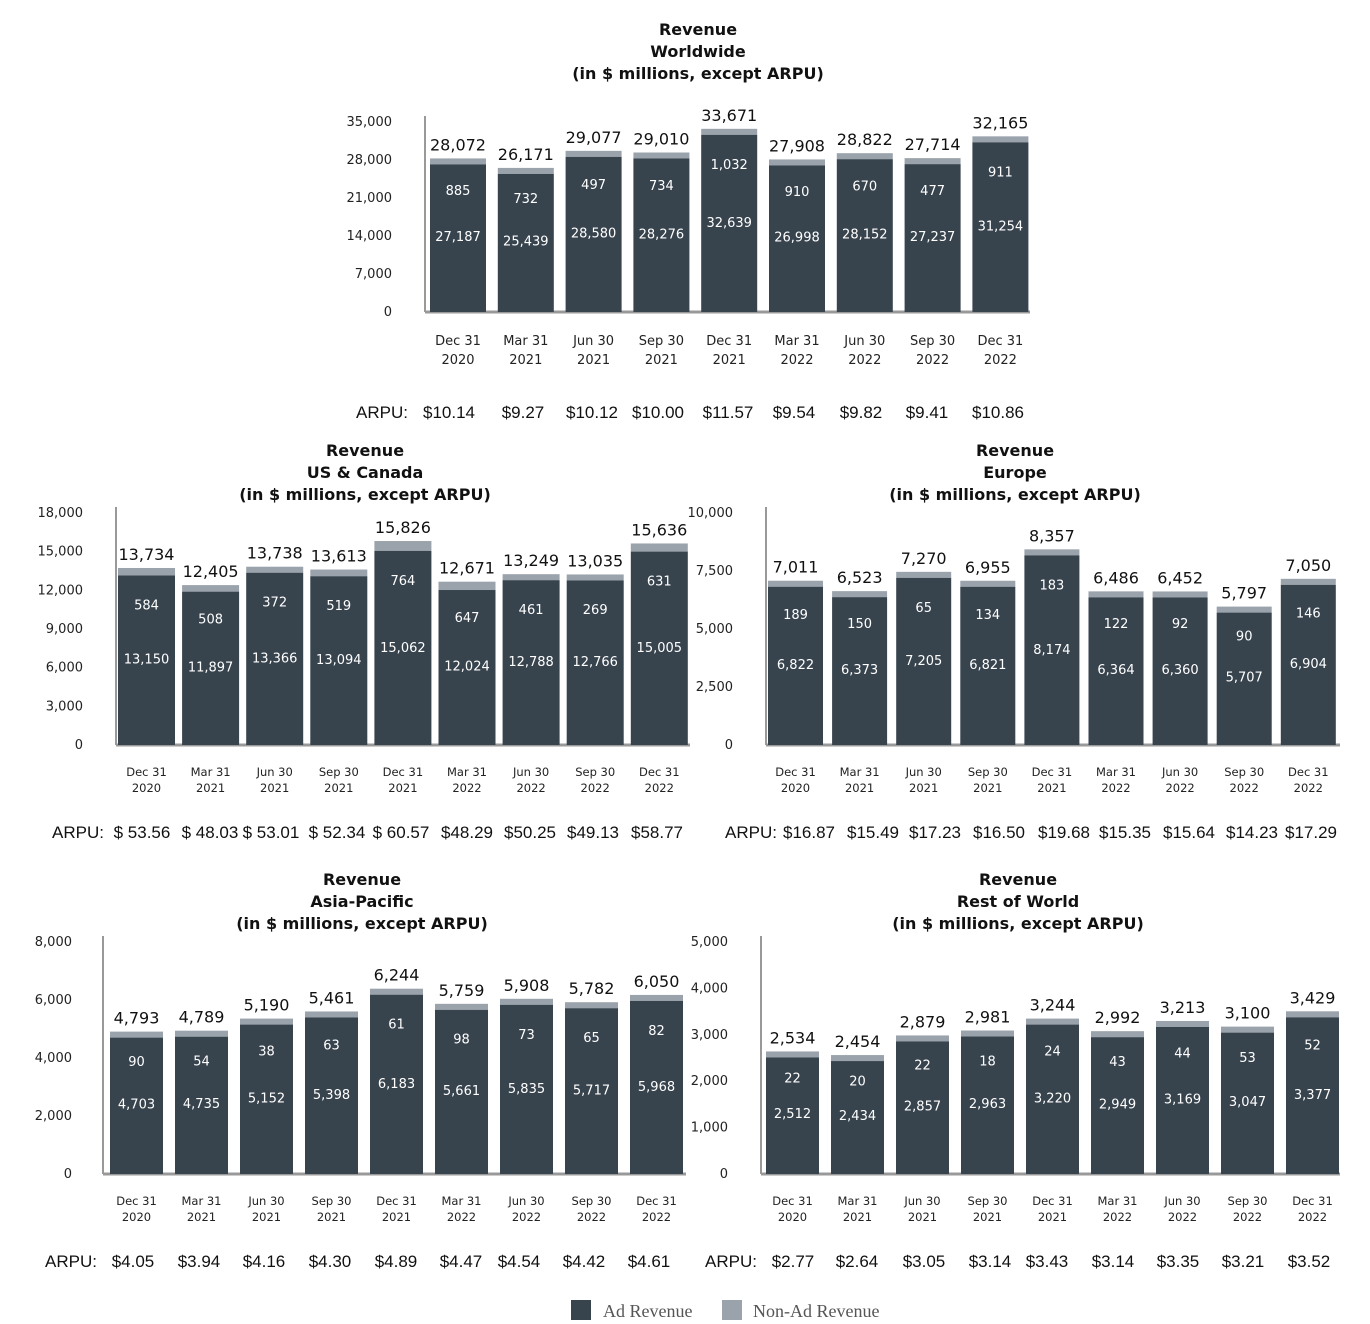 The image size is (1370, 1324). I want to click on total-value-label: 6,486, so click(1116, 577).